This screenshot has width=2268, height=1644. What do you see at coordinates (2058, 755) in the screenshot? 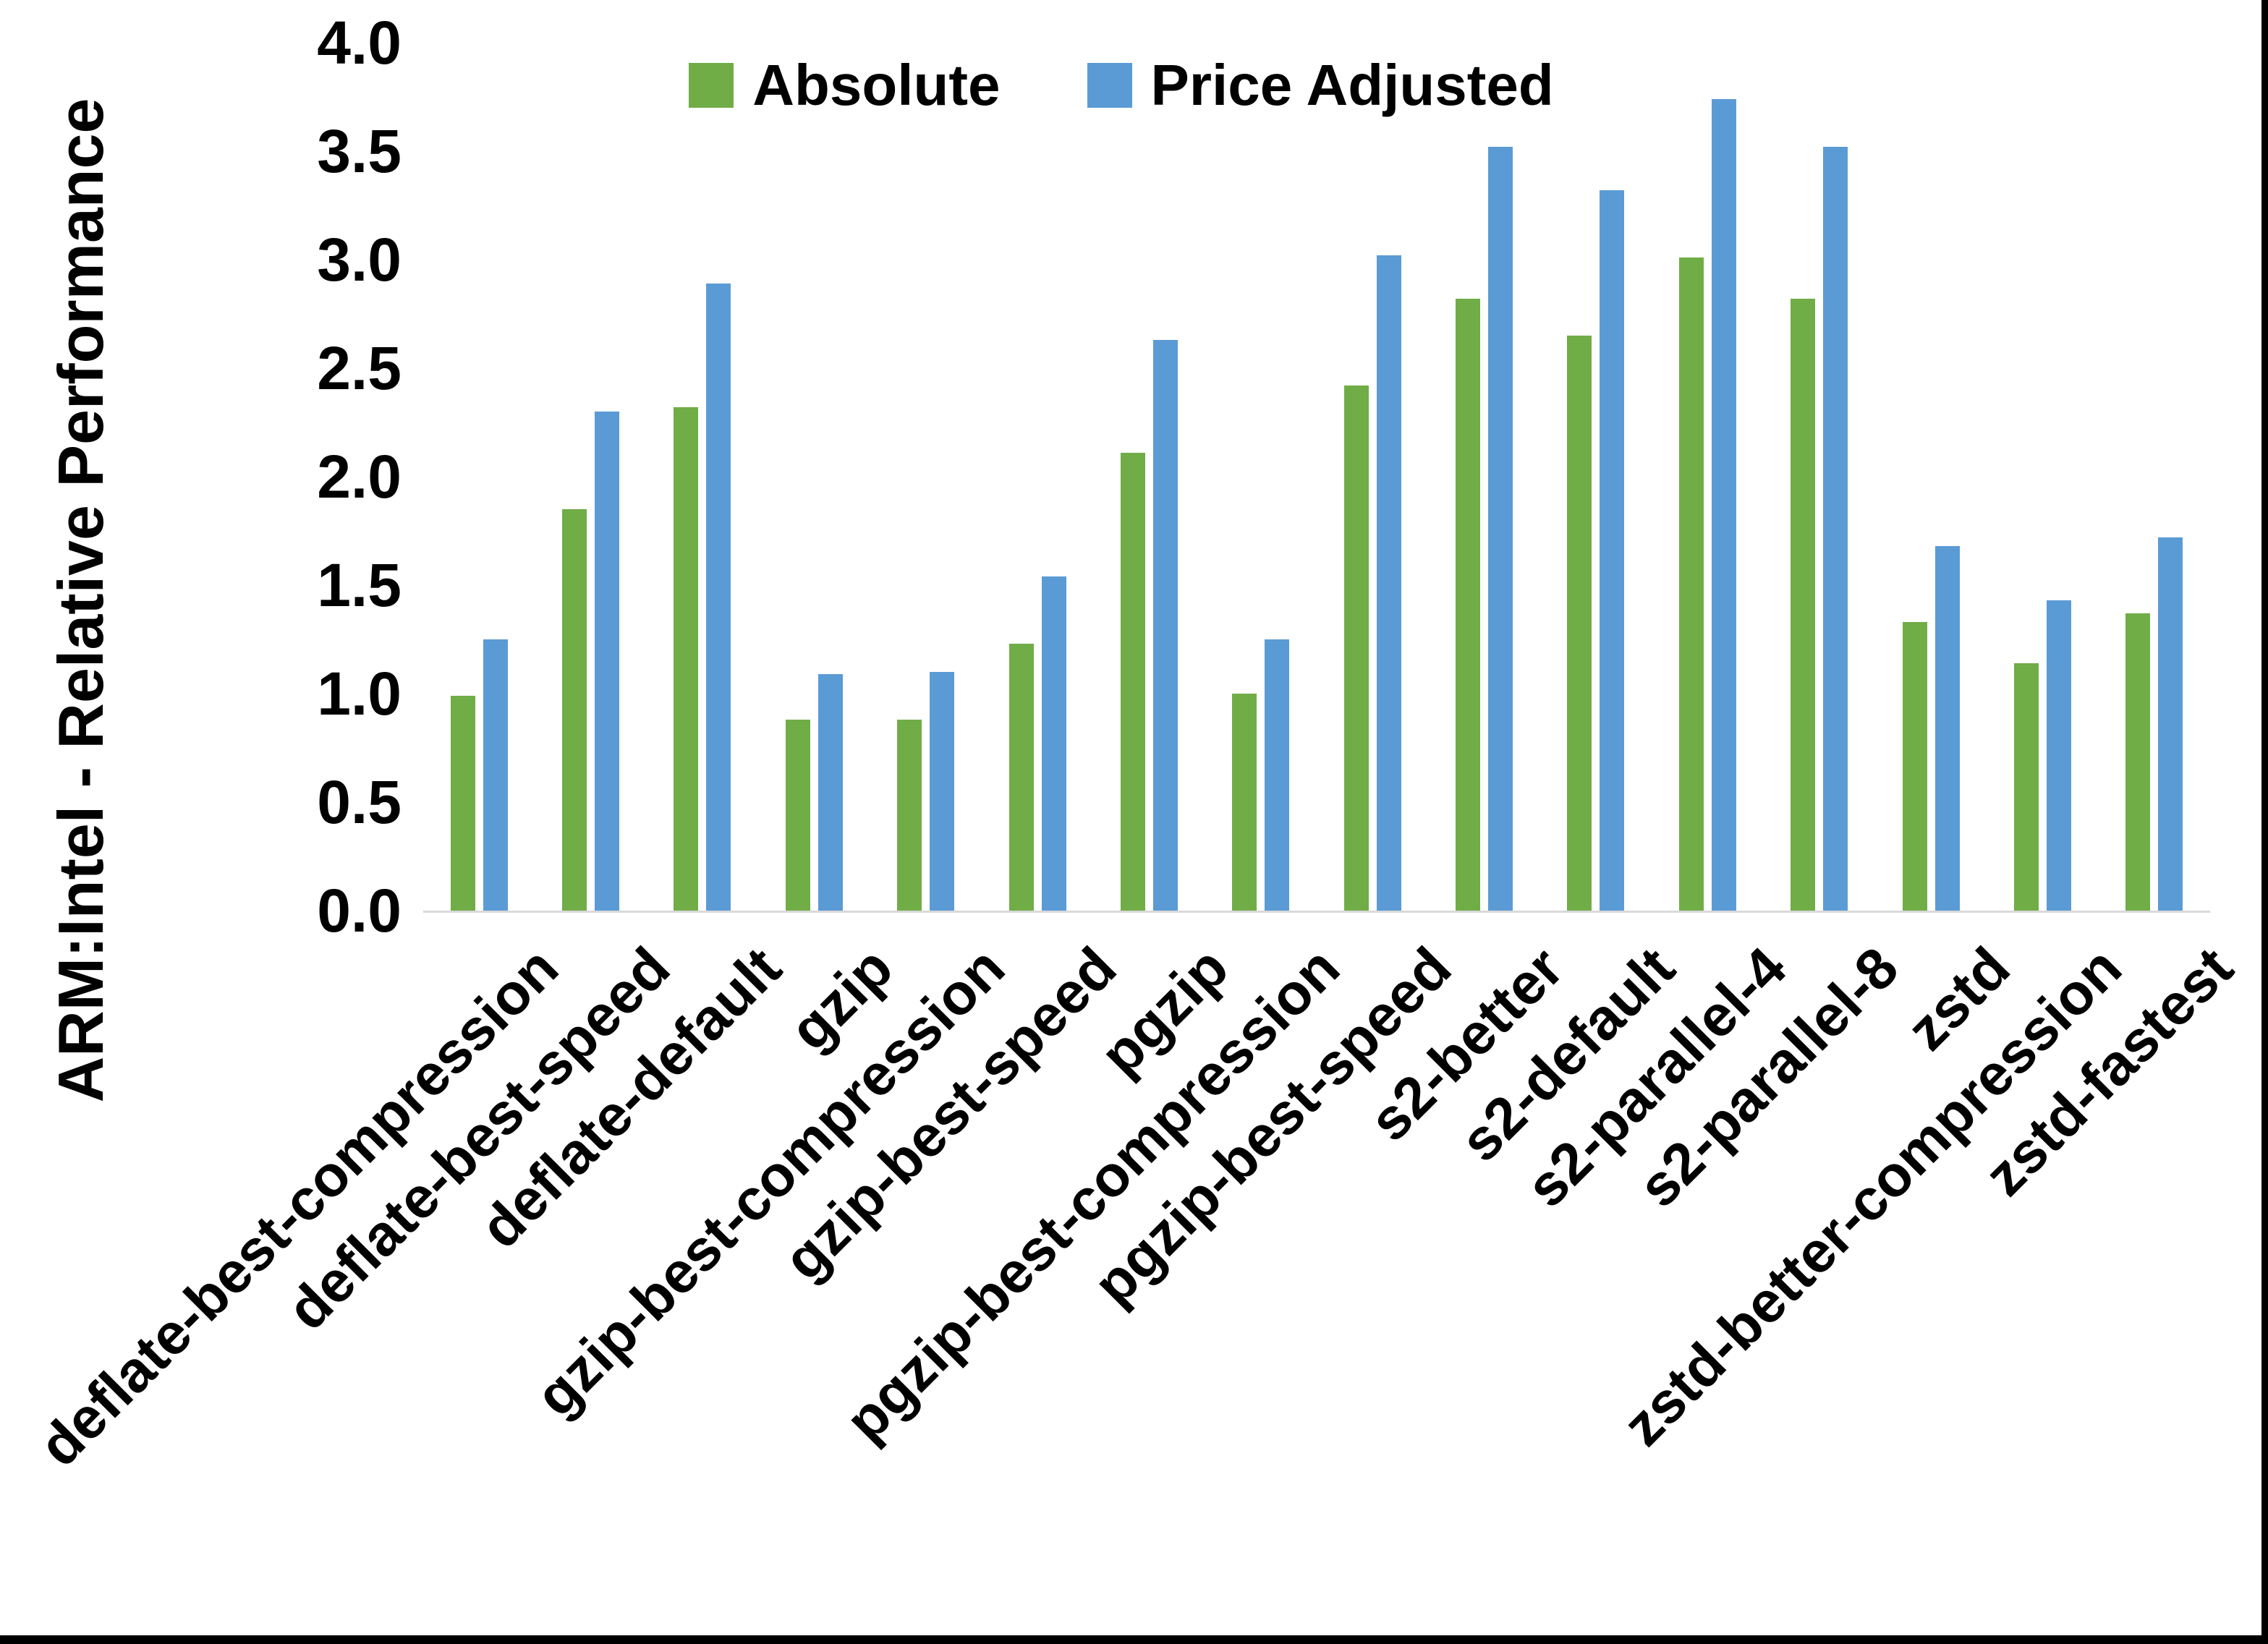
I see `bar-price-adjusted-zstd-better-compression` at bounding box center [2058, 755].